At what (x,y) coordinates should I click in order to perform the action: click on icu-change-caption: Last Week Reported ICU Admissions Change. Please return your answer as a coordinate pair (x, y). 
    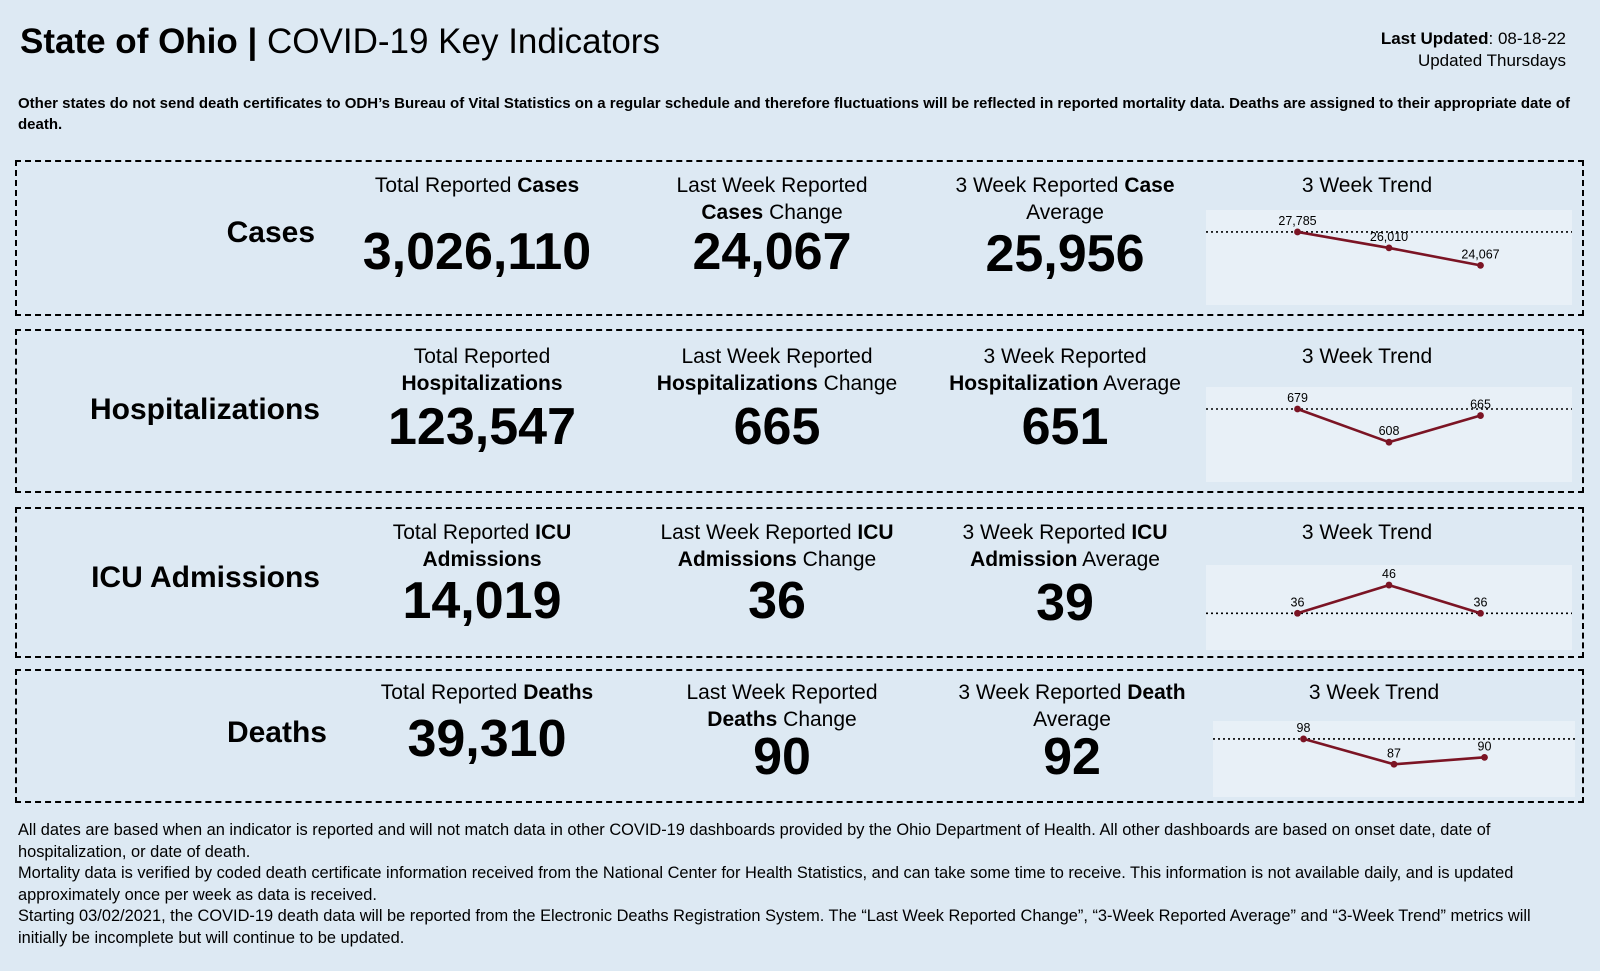
    Looking at the image, I should click on (777, 546).